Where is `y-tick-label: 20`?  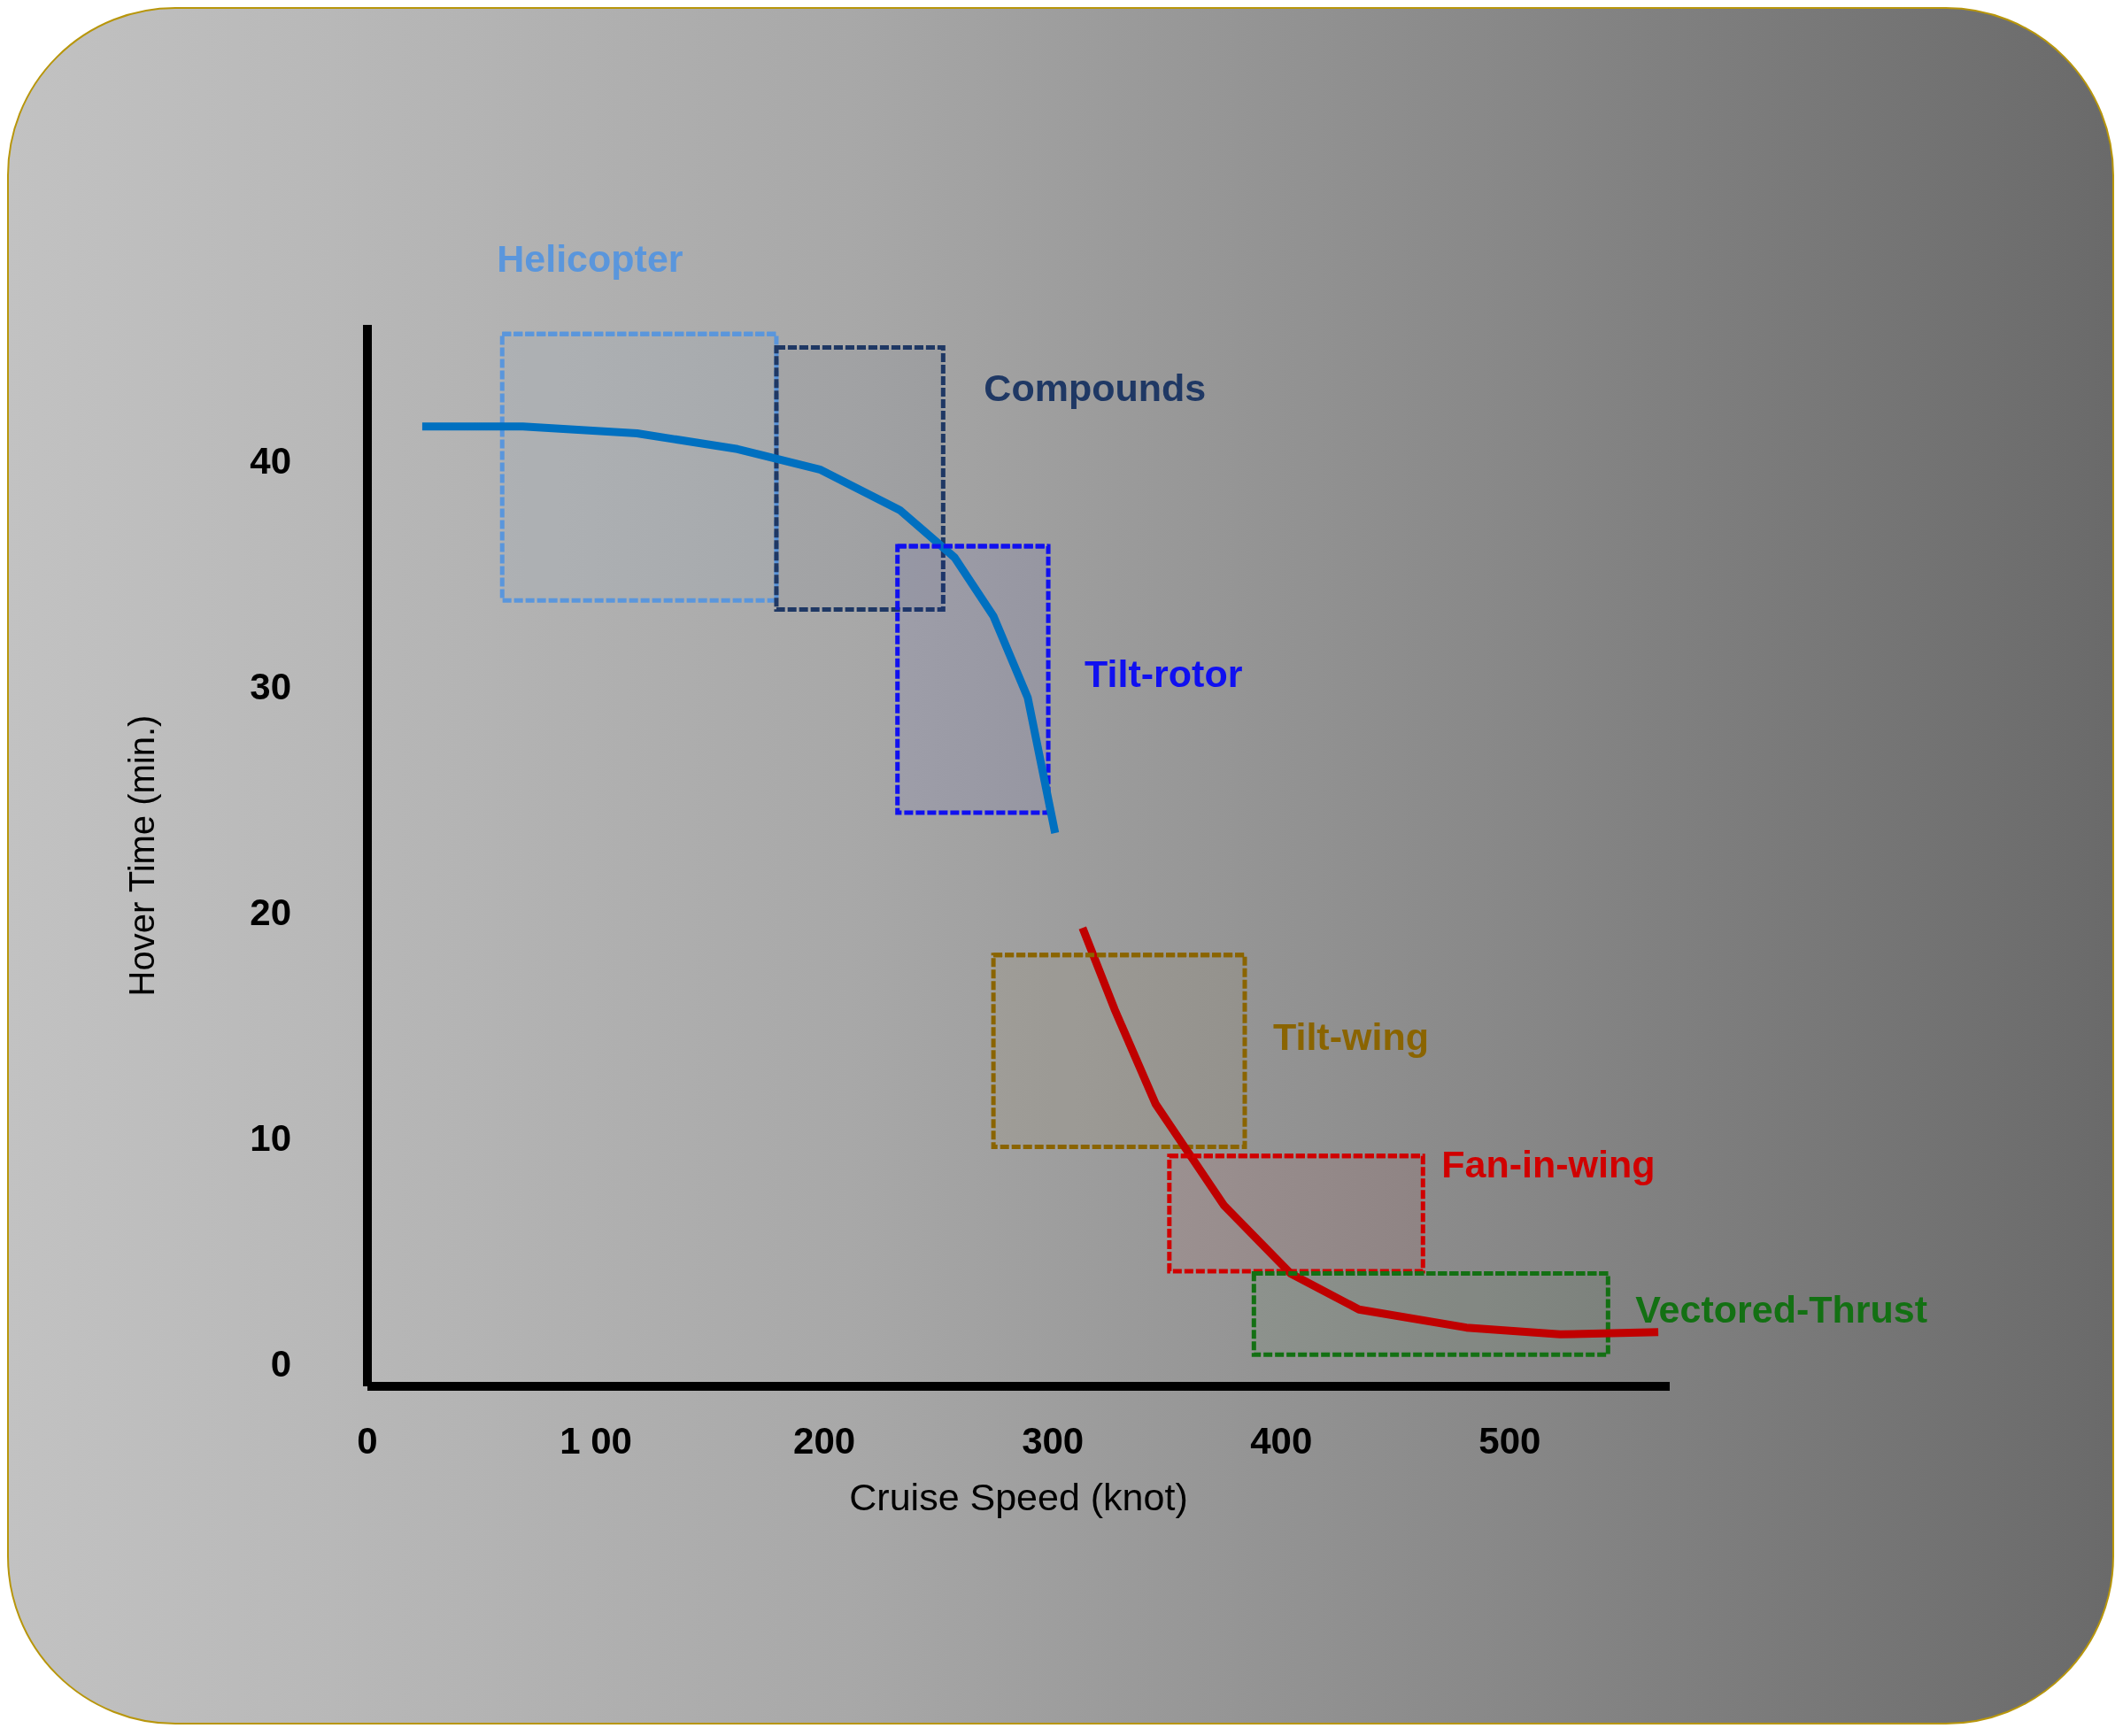
y-tick-label: 20 is located at coordinates (271, 912).